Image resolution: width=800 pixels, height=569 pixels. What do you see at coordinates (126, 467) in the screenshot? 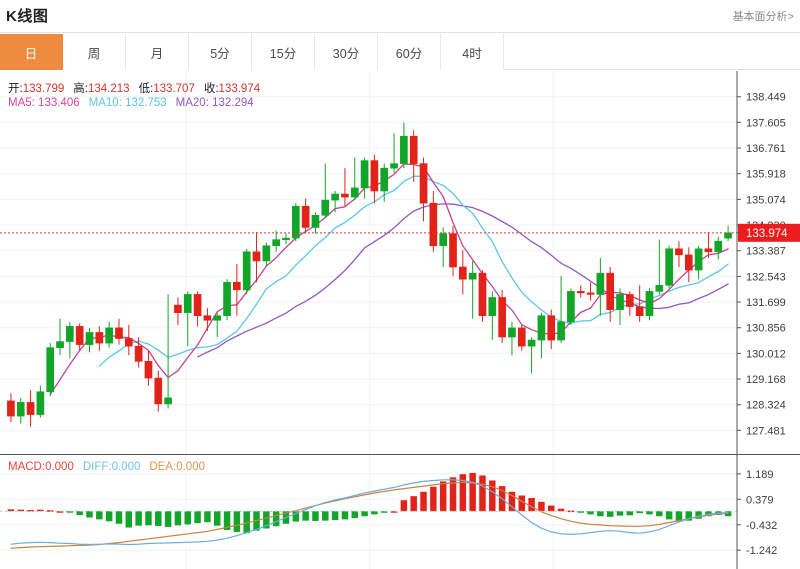
I see `diff-value: 0.000` at bounding box center [126, 467].